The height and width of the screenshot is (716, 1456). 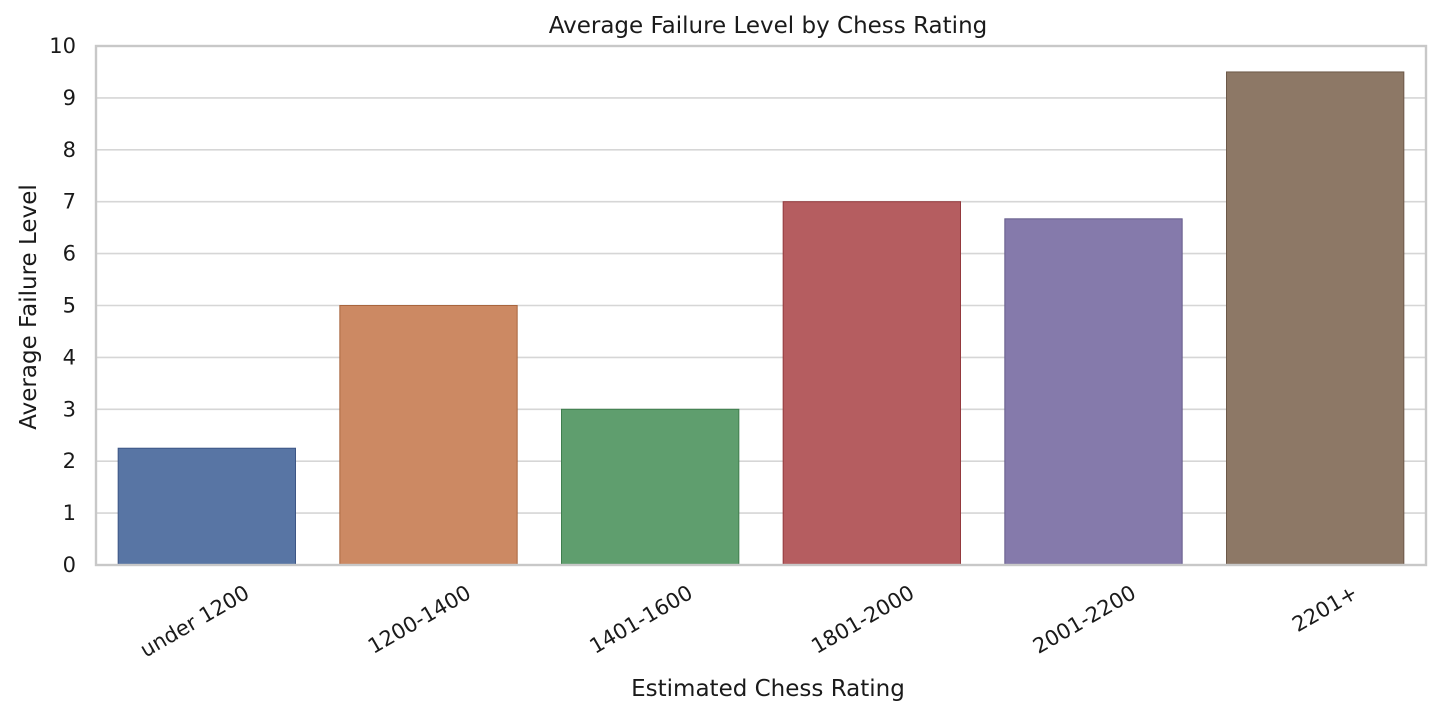 I want to click on y-tick-label: 0, so click(x=69, y=565).